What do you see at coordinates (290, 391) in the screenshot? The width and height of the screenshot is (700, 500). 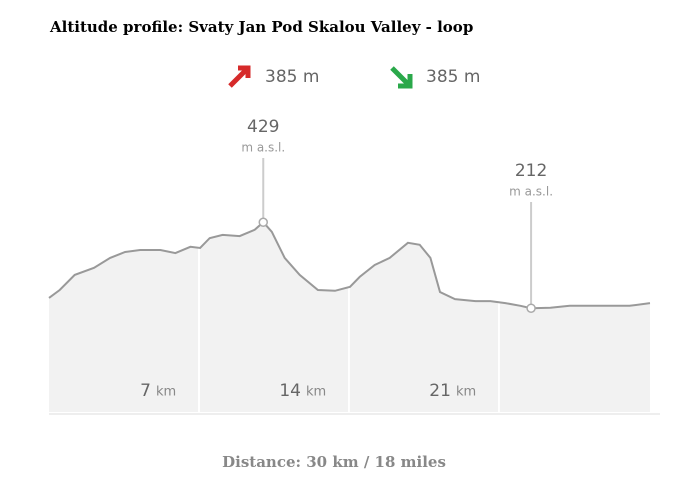 I see `x-tick-label: 14` at bounding box center [290, 391].